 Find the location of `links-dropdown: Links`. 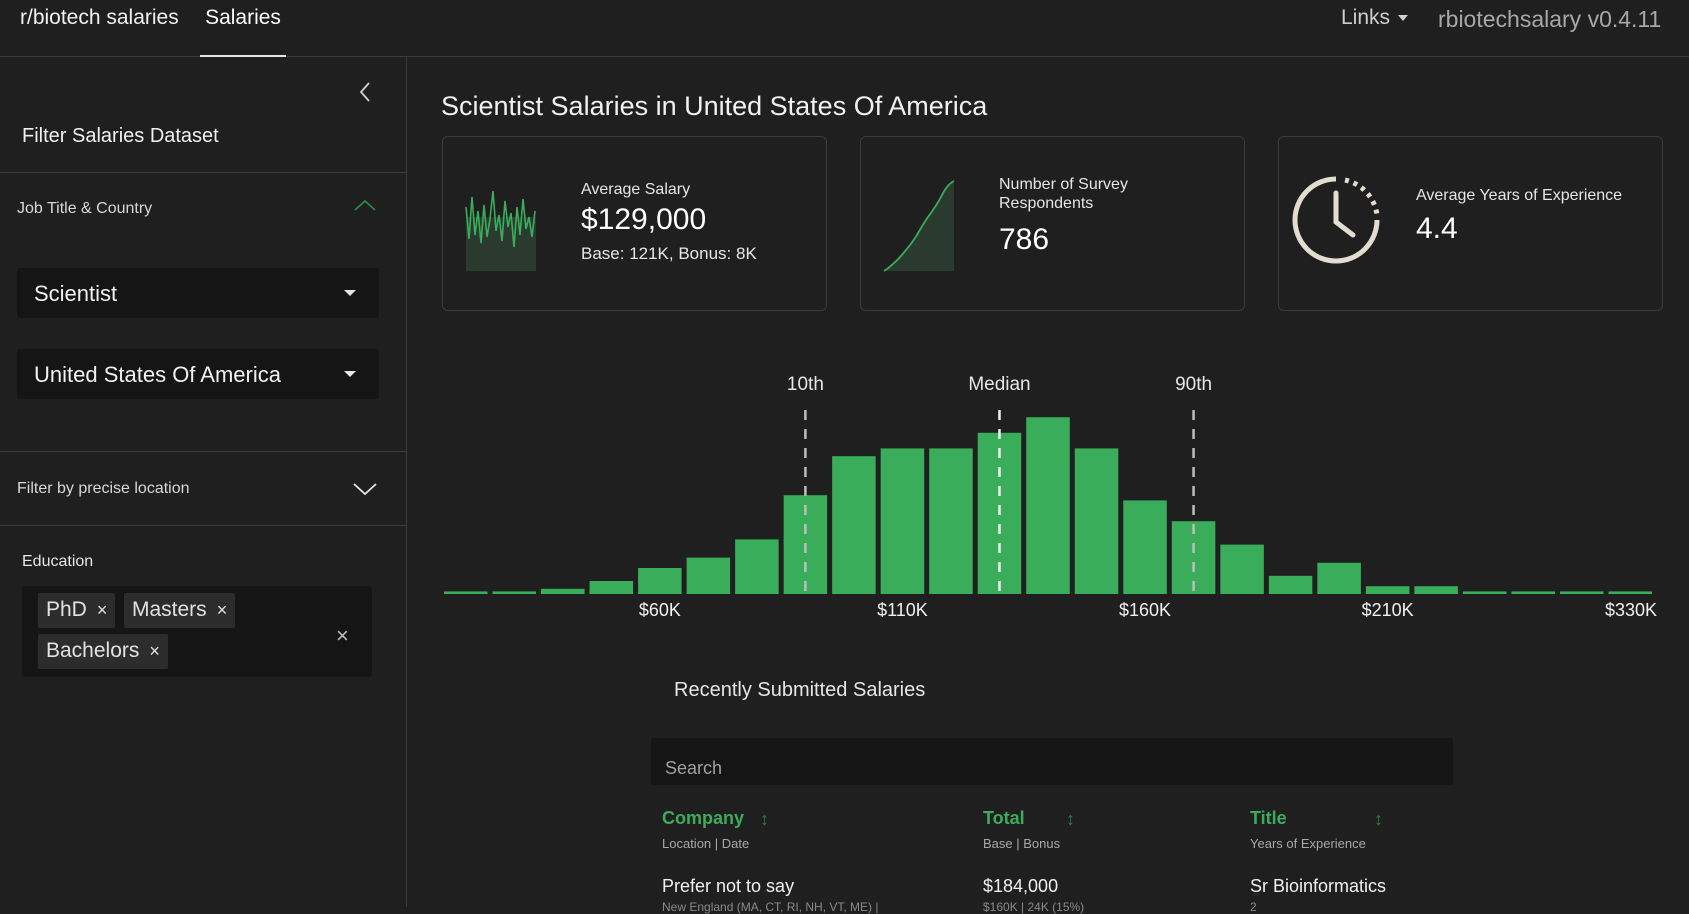

links-dropdown: Links is located at coordinates (1375, 18).